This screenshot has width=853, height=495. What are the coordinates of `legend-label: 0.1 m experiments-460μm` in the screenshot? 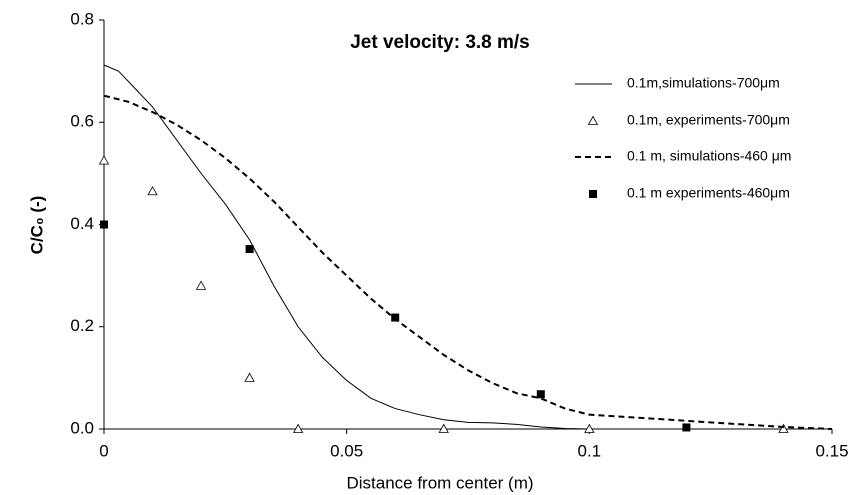 It's located at (708, 193).